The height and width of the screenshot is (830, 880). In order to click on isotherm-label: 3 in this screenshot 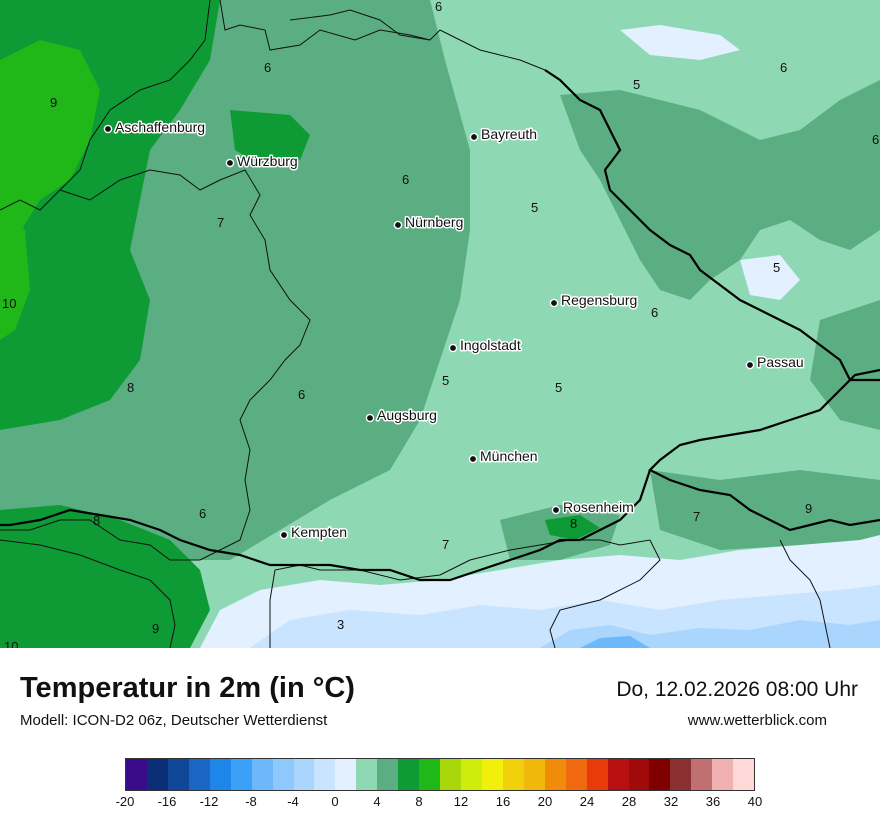, I will do `click(340, 624)`.